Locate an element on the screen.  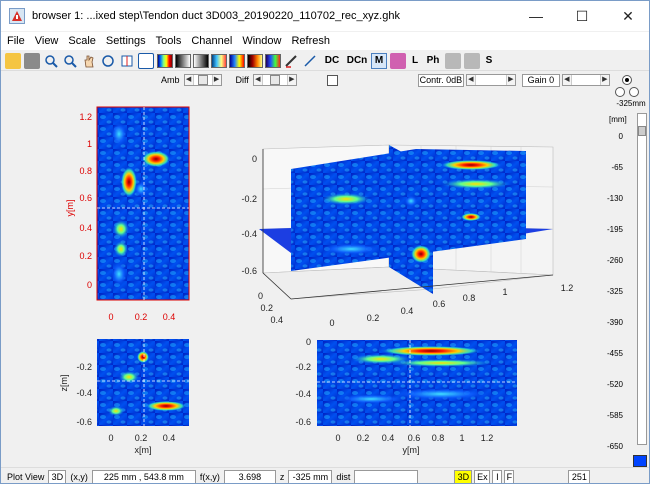
colorbar-icon is located at coordinates (146, 60).